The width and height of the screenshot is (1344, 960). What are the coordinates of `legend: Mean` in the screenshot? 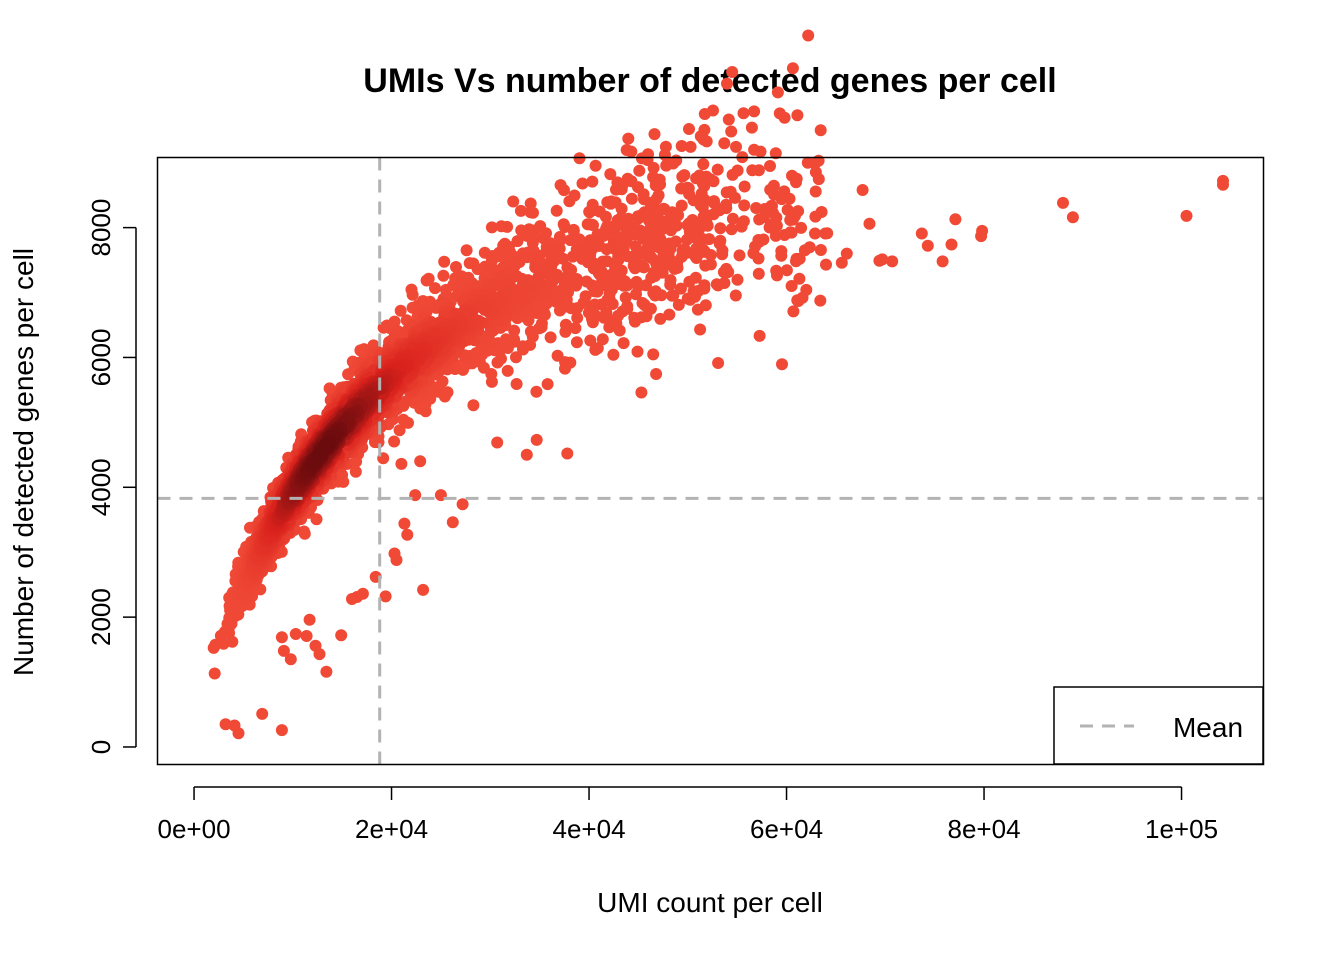 It's located at (1158, 725).